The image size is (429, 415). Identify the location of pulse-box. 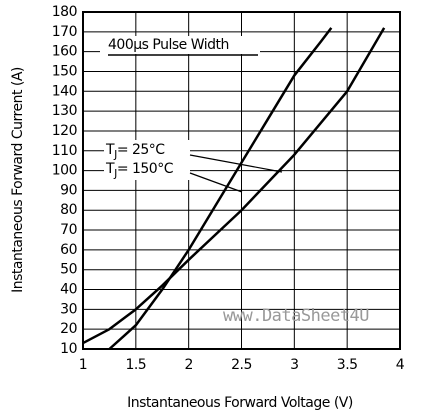
(180, 45).